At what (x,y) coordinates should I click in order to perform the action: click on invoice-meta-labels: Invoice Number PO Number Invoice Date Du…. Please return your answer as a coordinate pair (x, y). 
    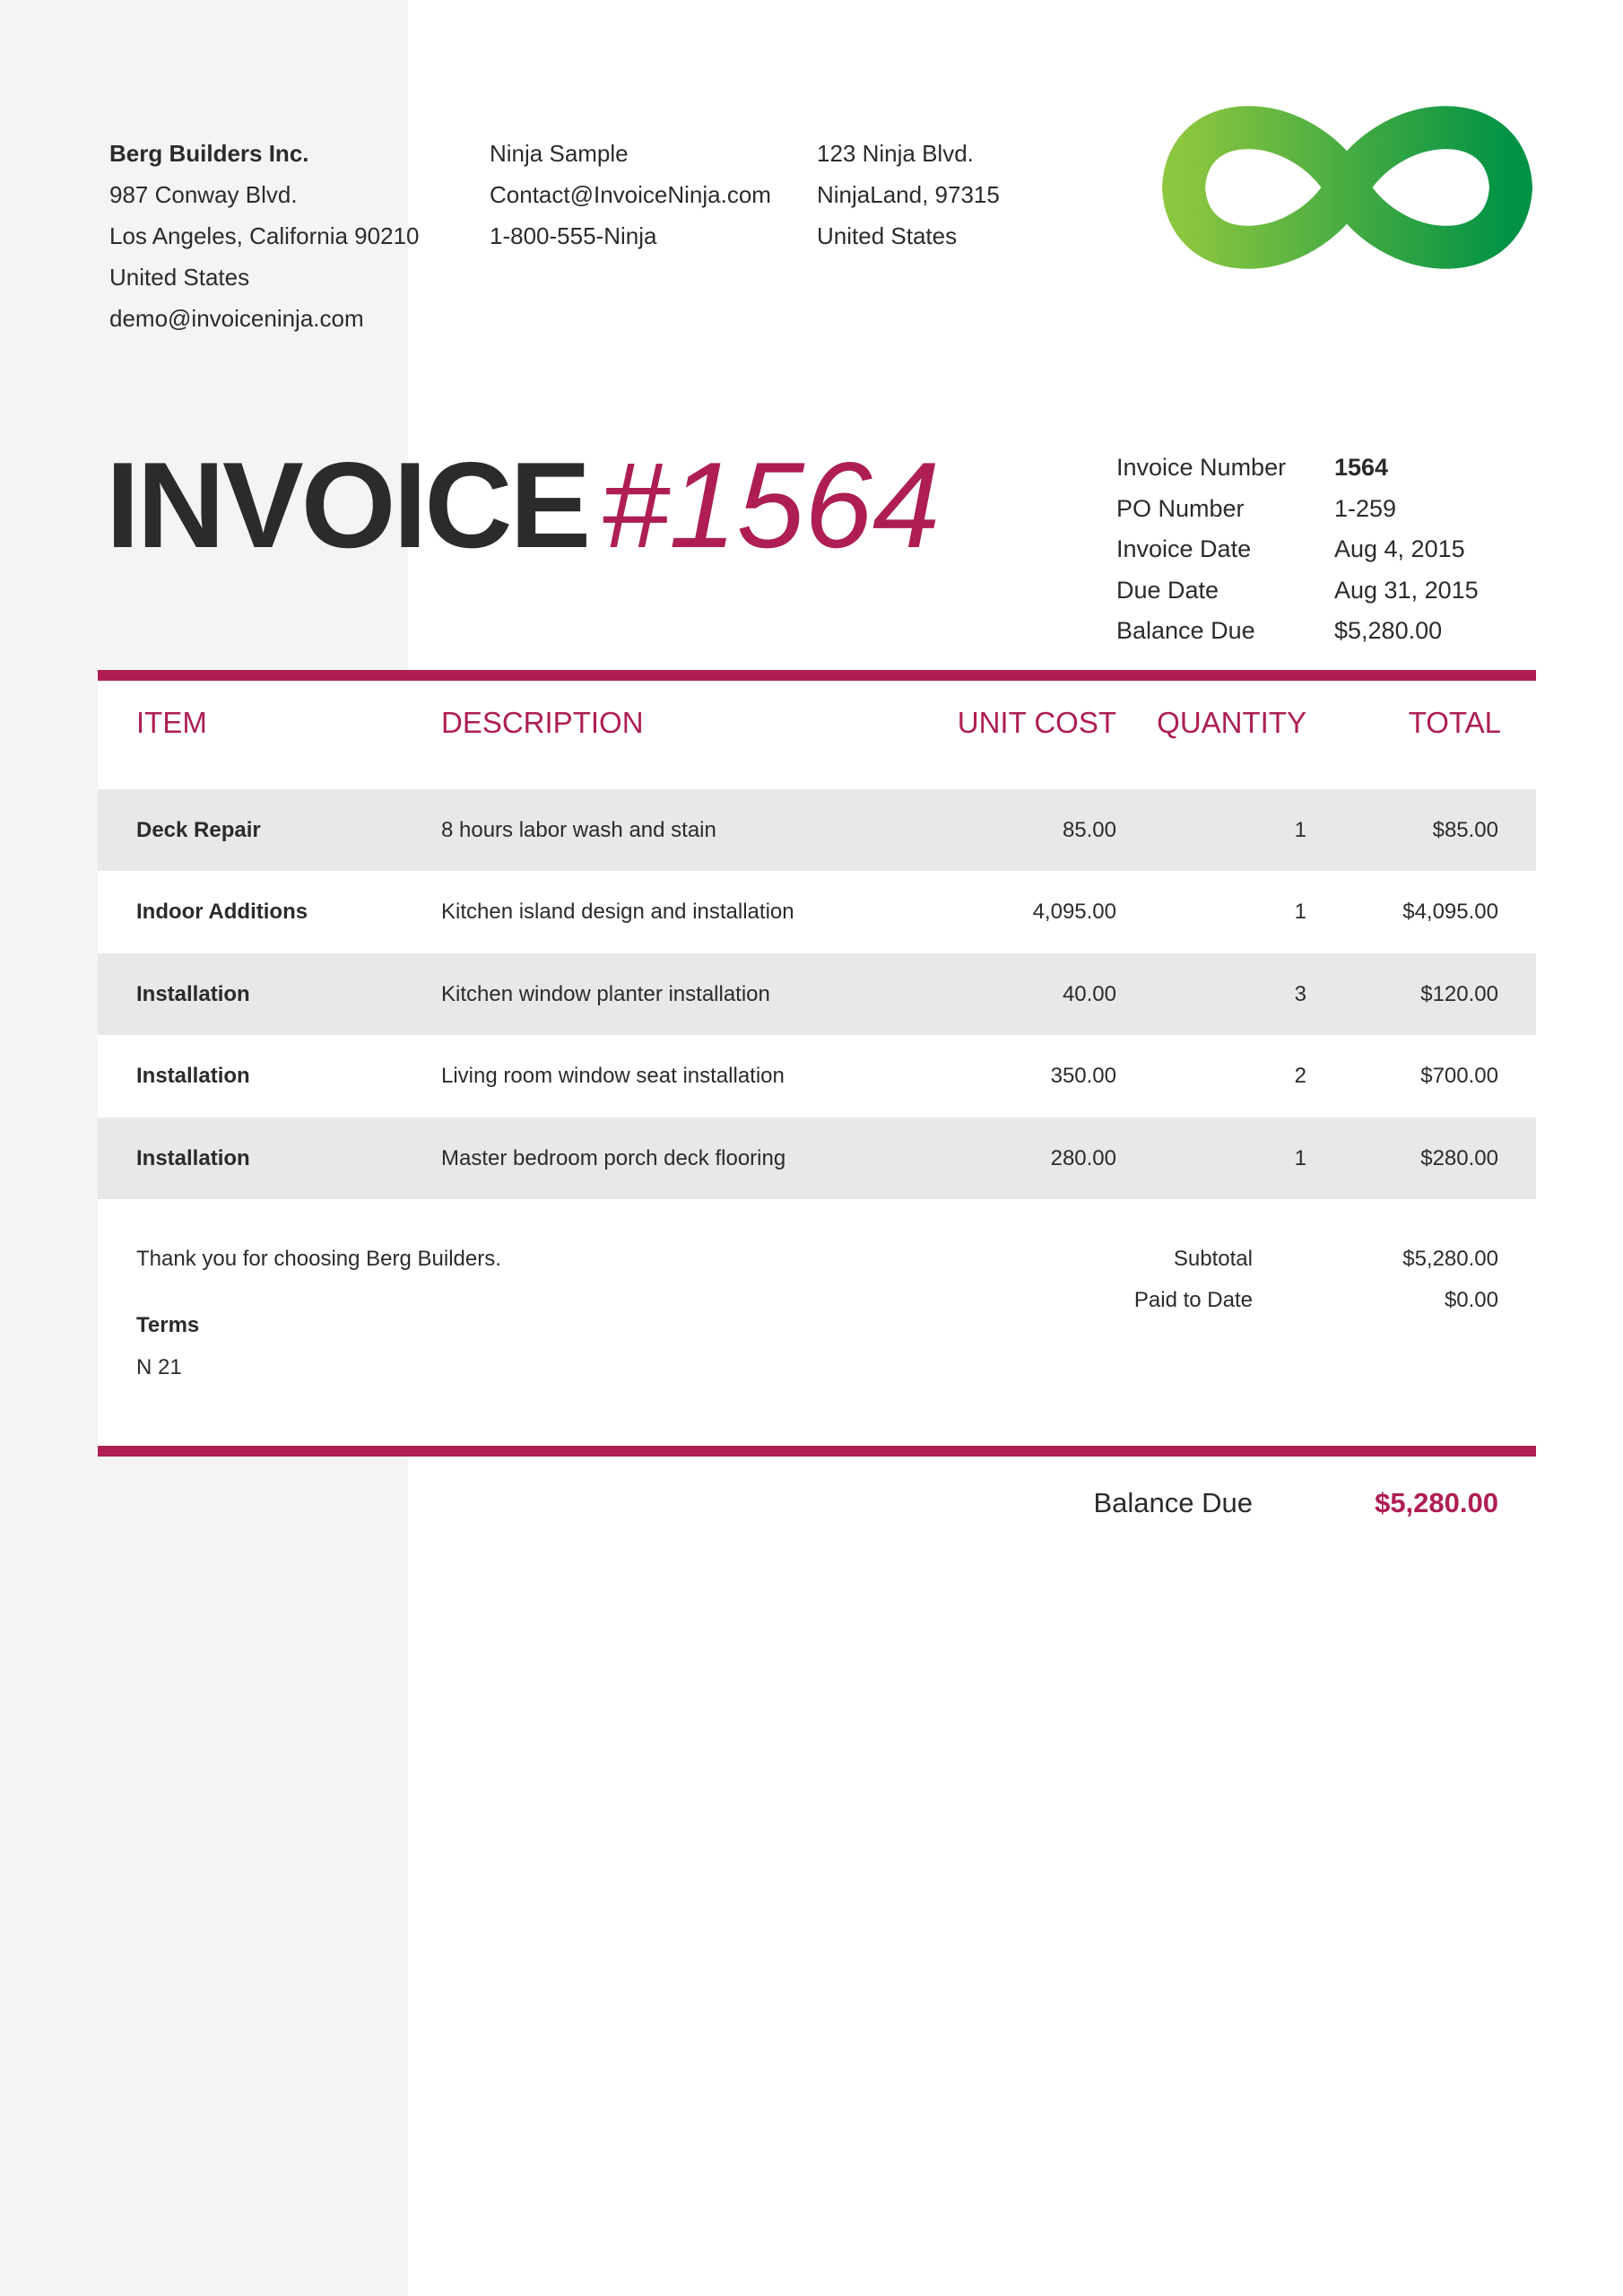
    Looking at the image, I should click on (1201, 550).